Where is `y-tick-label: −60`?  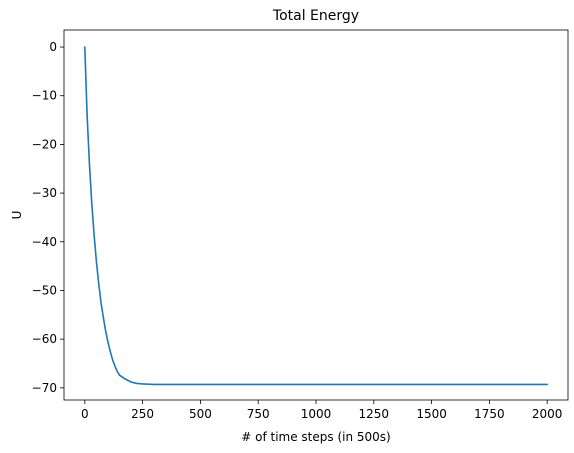
y-tick-label: −60 is located at coordinates (44, 339).